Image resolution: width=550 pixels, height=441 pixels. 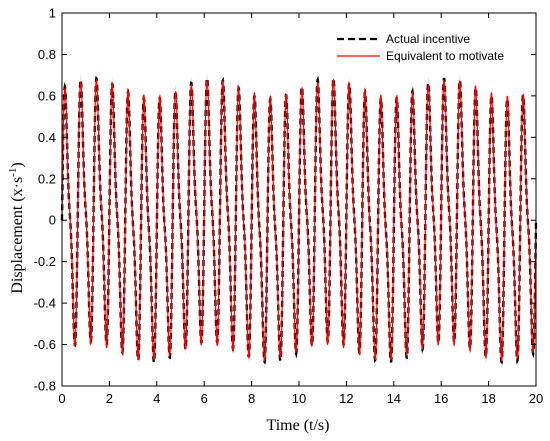 I want to click on y-tick-label: -0.6, so click(x=45, y=344).